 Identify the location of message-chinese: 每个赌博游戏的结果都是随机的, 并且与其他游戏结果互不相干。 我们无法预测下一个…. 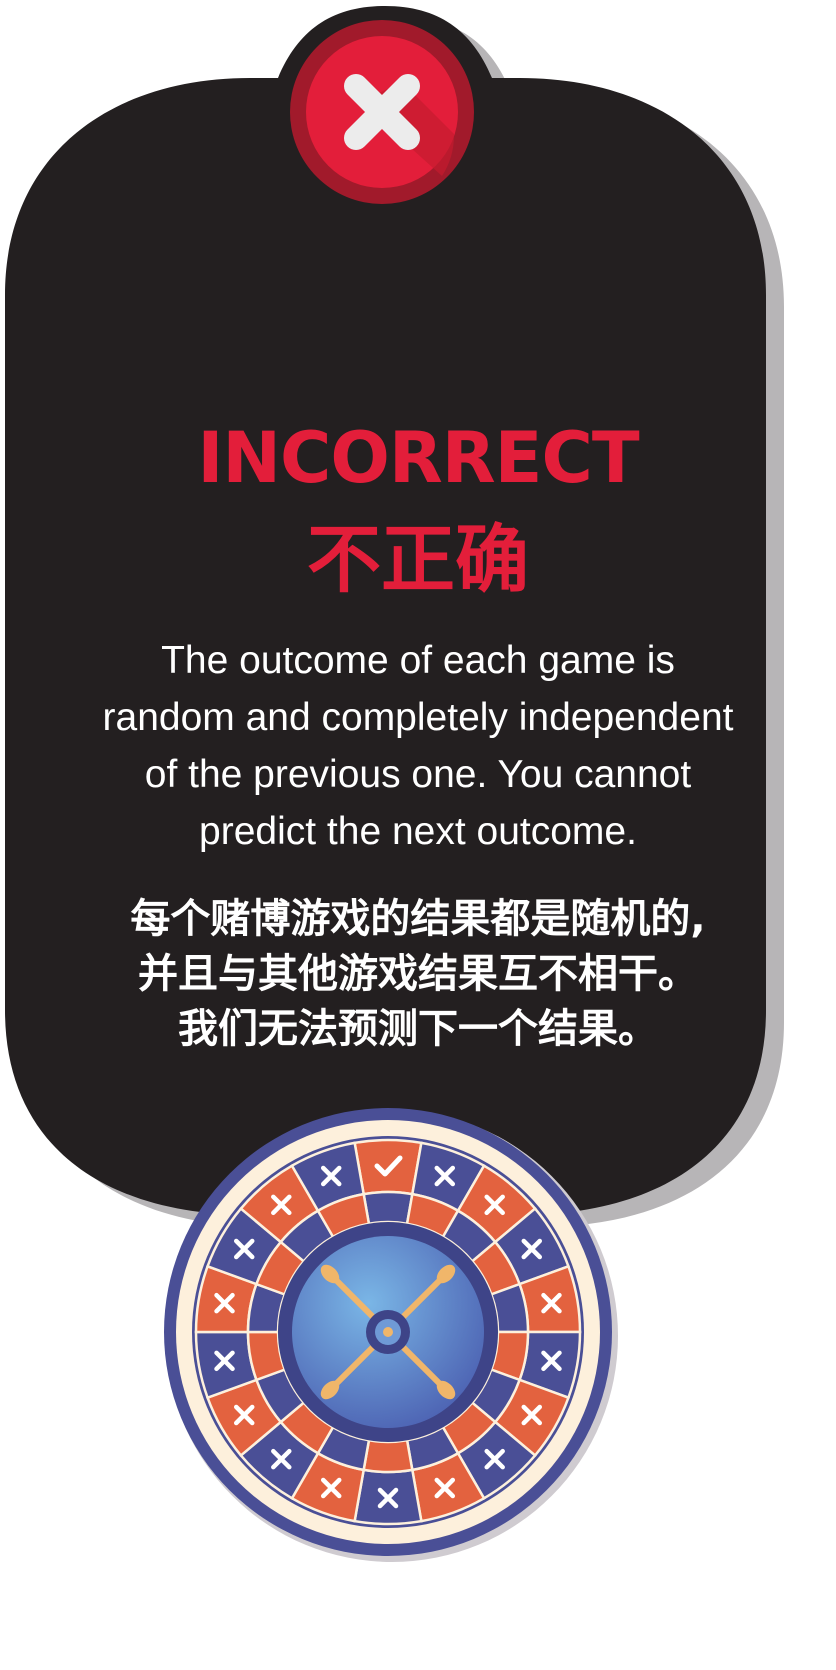
(418, 974).